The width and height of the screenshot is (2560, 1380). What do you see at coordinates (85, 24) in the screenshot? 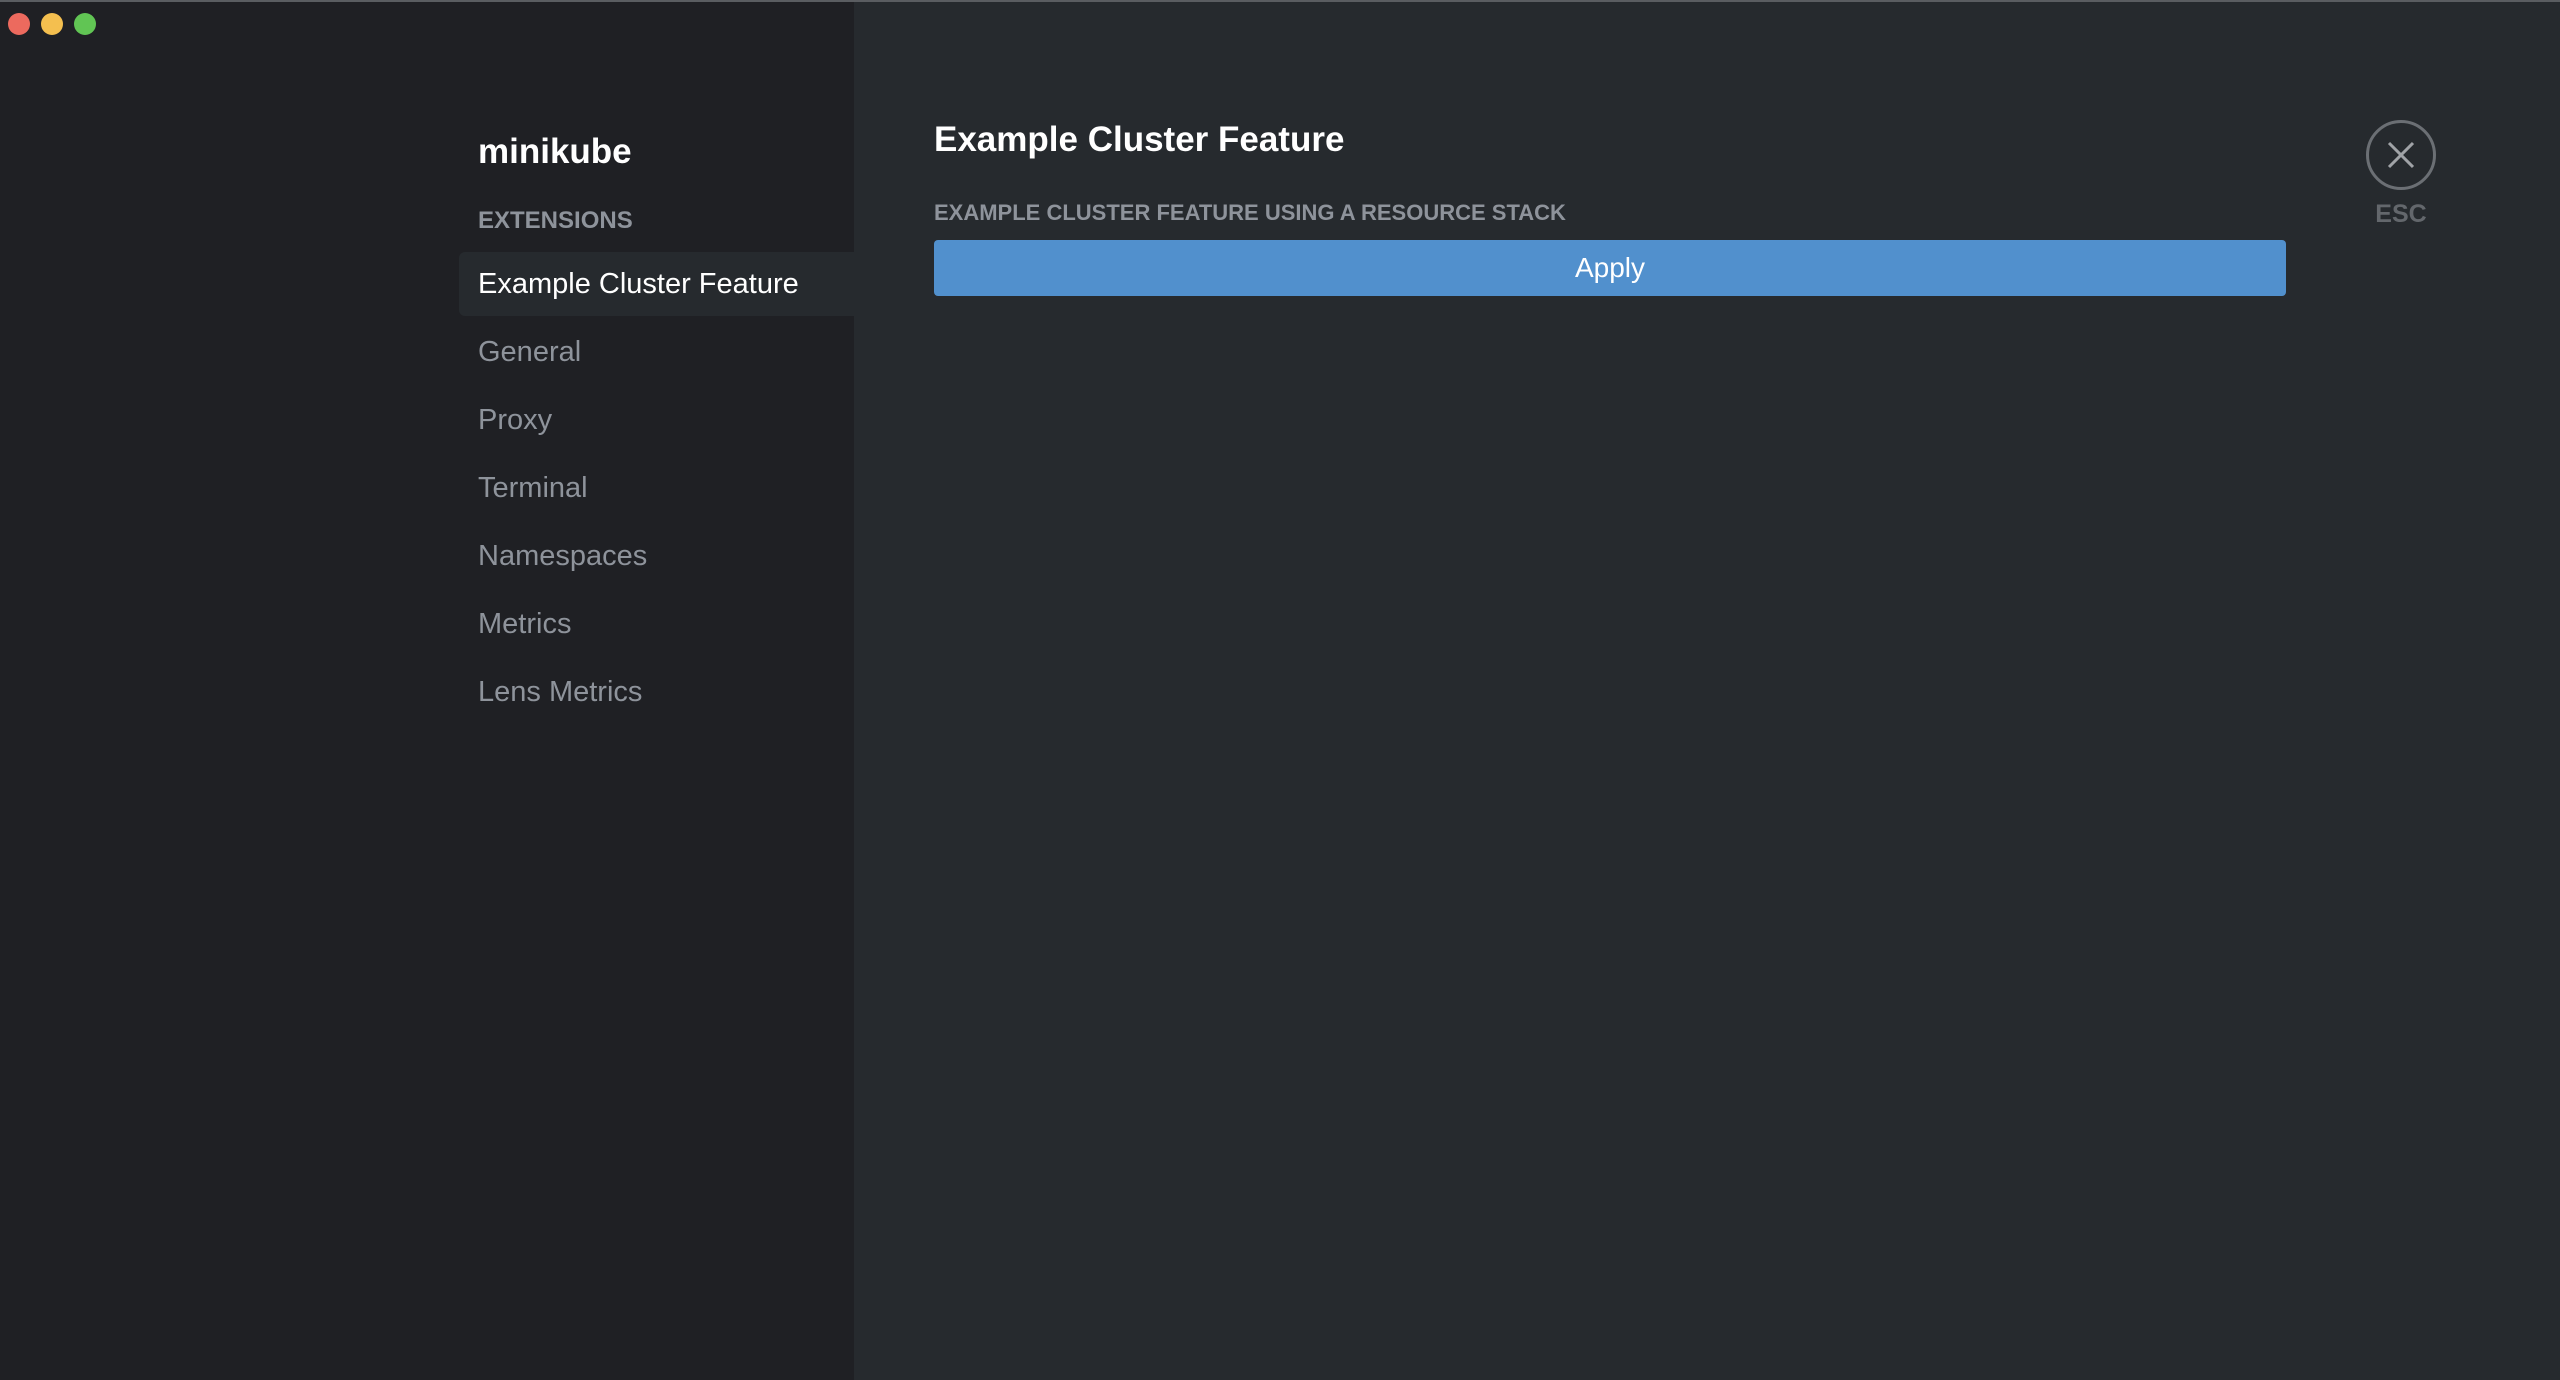
I see `window-maximize-button` at bounding box center [85, 24].